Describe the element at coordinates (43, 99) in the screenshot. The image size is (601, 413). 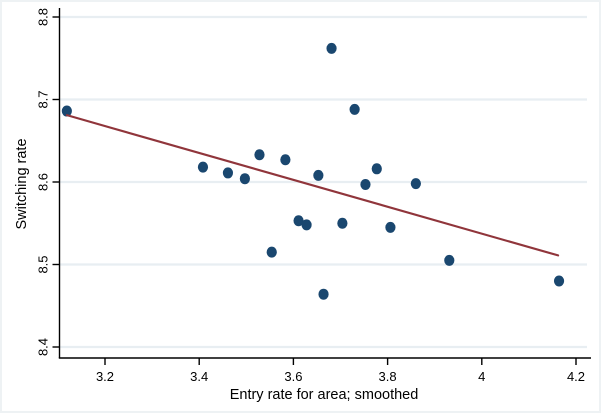
I see `y-tick-label: 8.7` at that location.